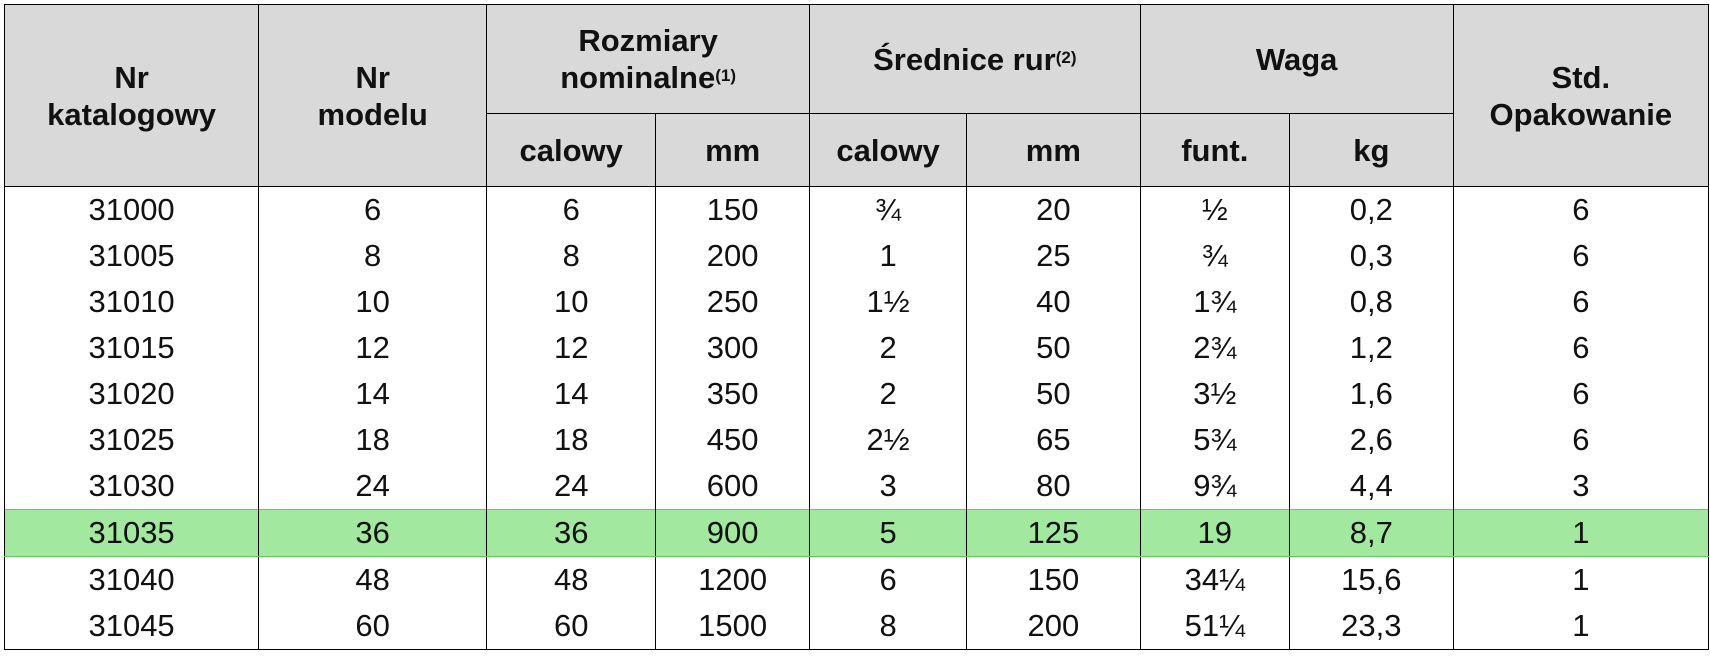  What do you see at coordinates (733, 626) in the screenshot?
I see `cell-nominal-mm: 1500` at bounding box center [733, 626].